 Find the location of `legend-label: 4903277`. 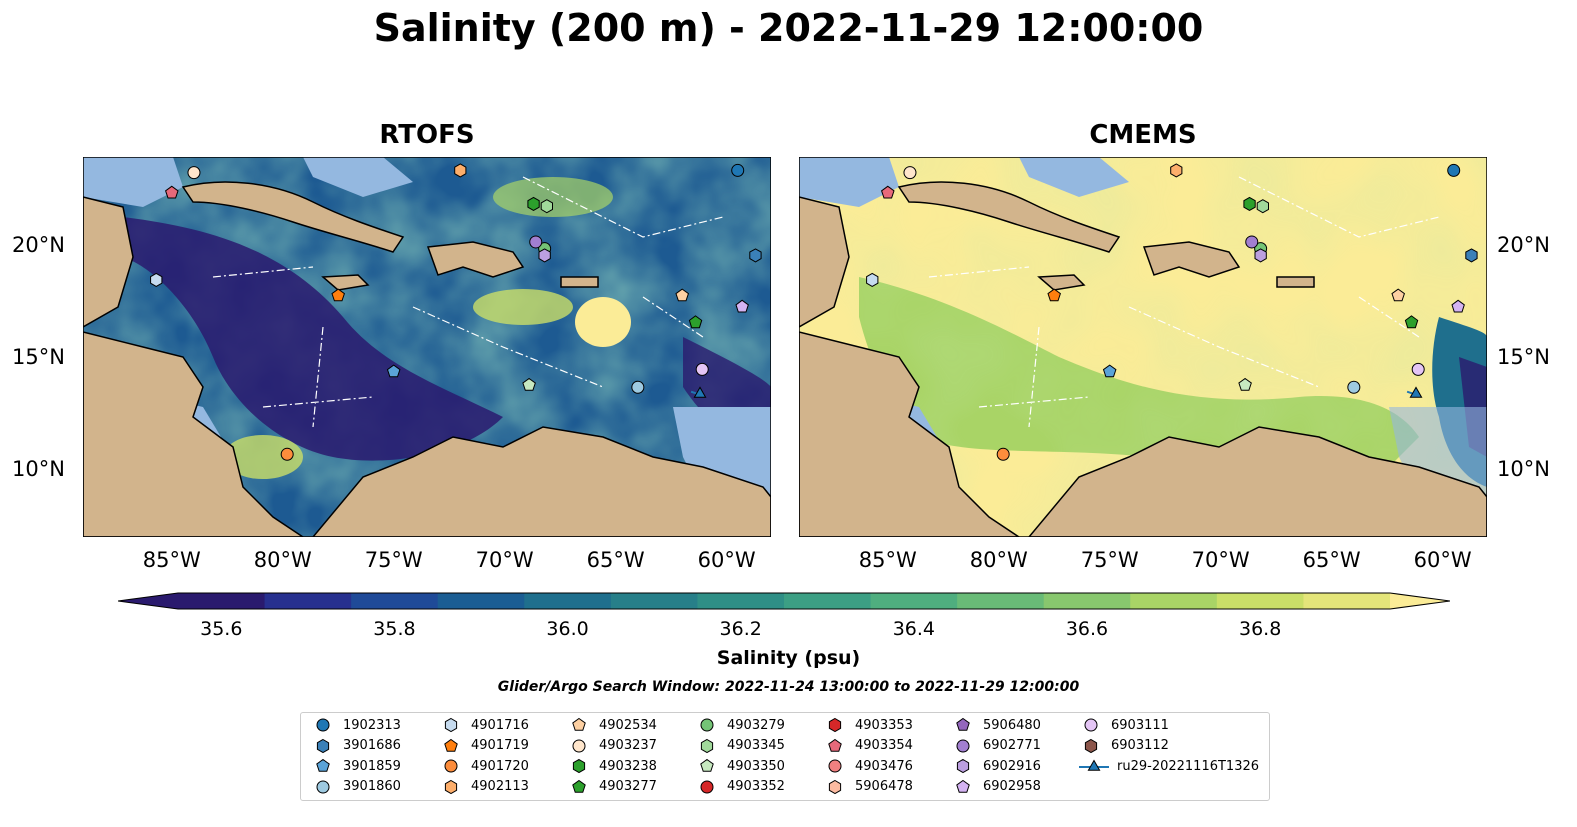

legend-label: 4903277 is located at coordinates (628, 786).